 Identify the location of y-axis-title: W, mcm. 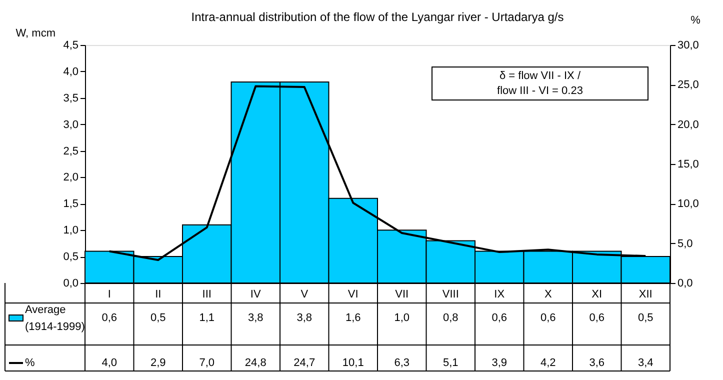
(36, 34).